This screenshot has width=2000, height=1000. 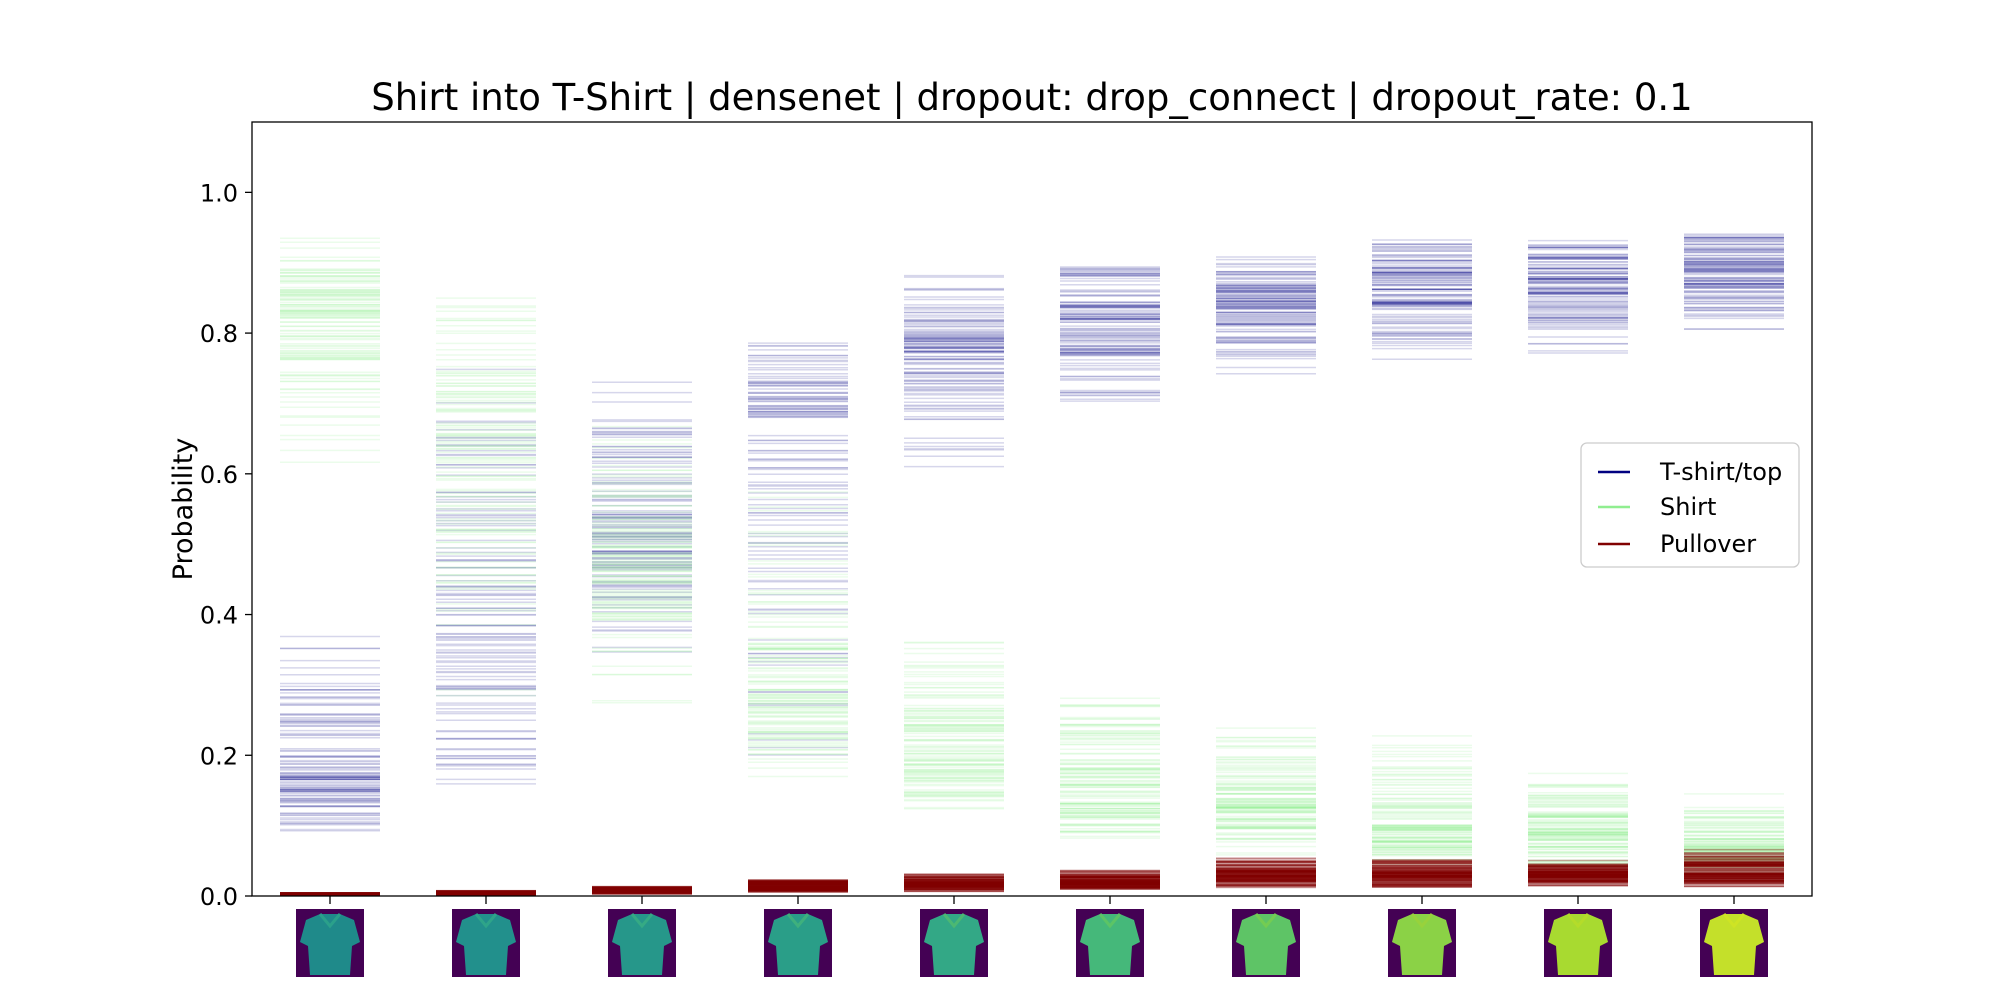 What do you see at coordinates (219, 756) in the screenshot?
I see `y-tick-label: 0.2` at bounding box center [219, 756].